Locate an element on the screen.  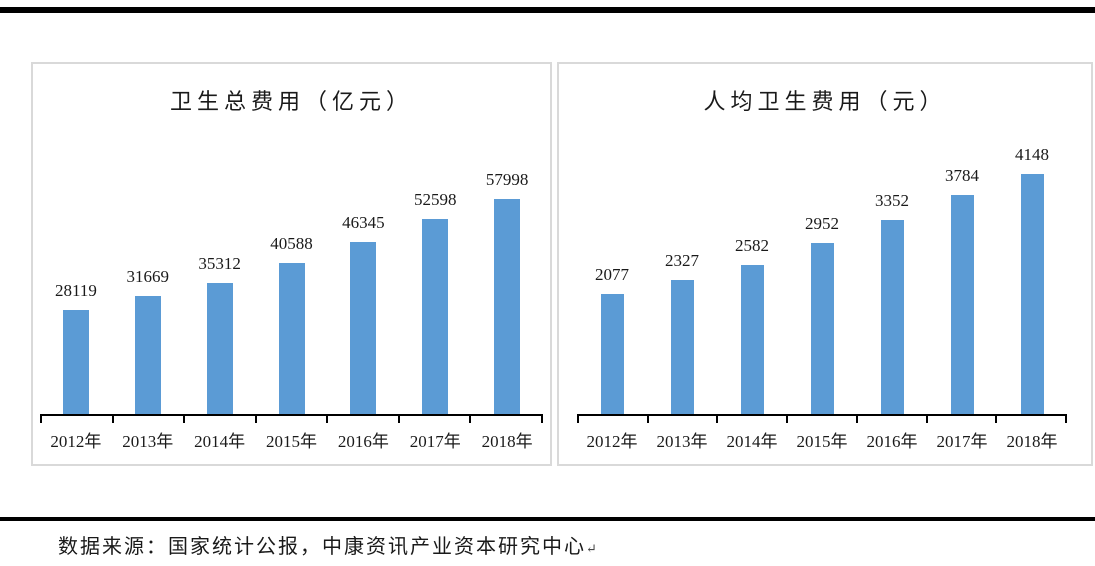
chart-title: 人均卫生费用（元） is located at coordinates (825, 101).